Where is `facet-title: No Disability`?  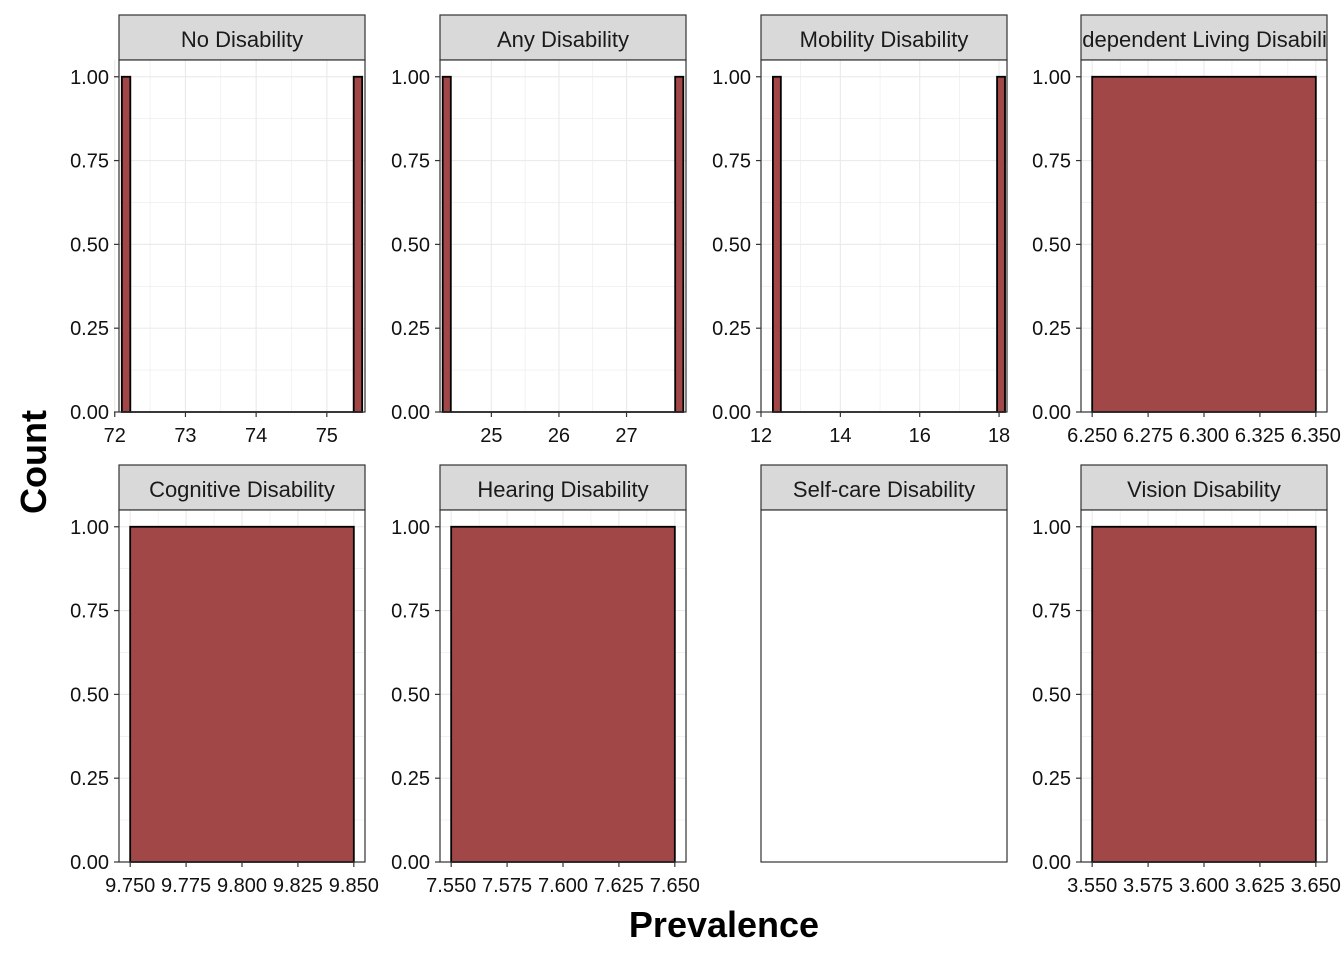 facet-title: No Disability is located at coordinates (242, 39).